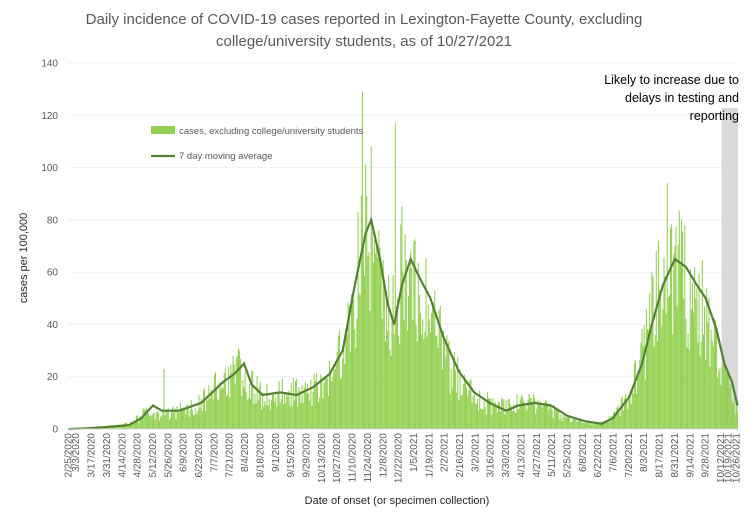  What do you see at coordinates (690, 455) in the screenshot?
I see `x-tick-label: 9/14/2021` at bounding box center [690, 455].